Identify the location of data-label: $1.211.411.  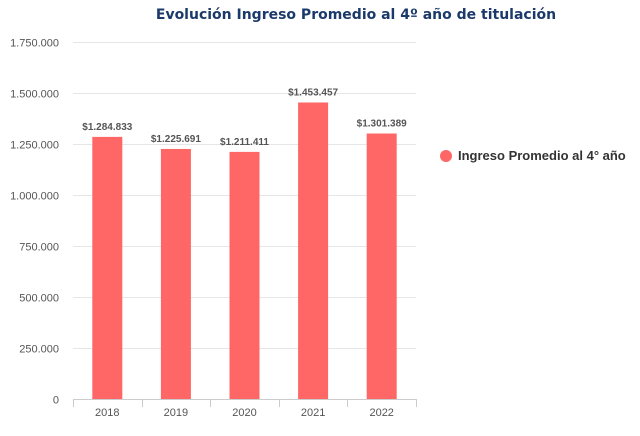
(244, 142).